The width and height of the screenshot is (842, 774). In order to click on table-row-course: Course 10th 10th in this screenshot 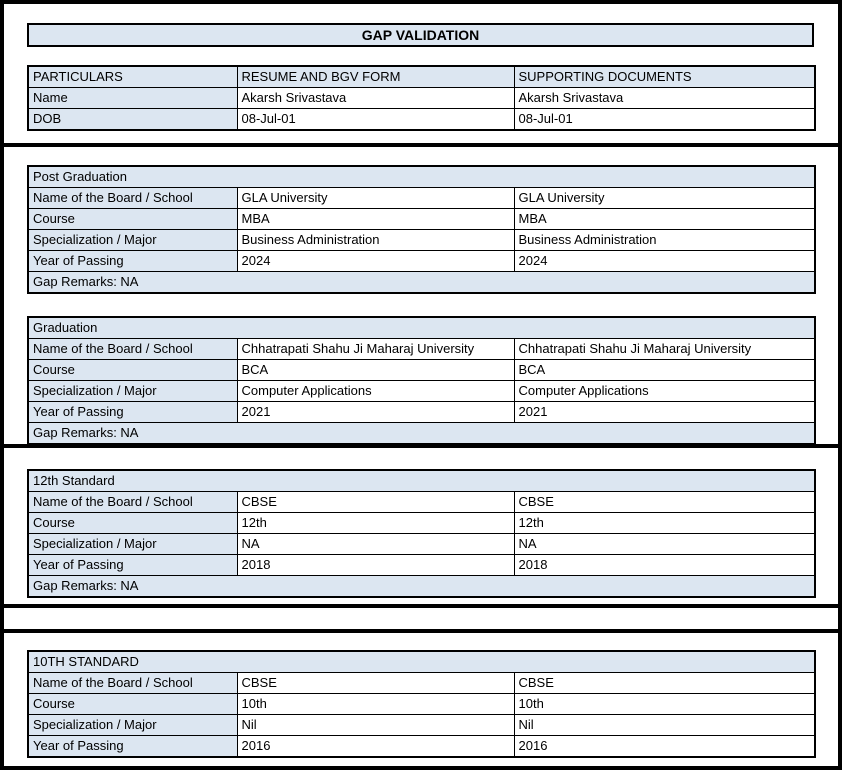, I will do `click(421, 704)`.